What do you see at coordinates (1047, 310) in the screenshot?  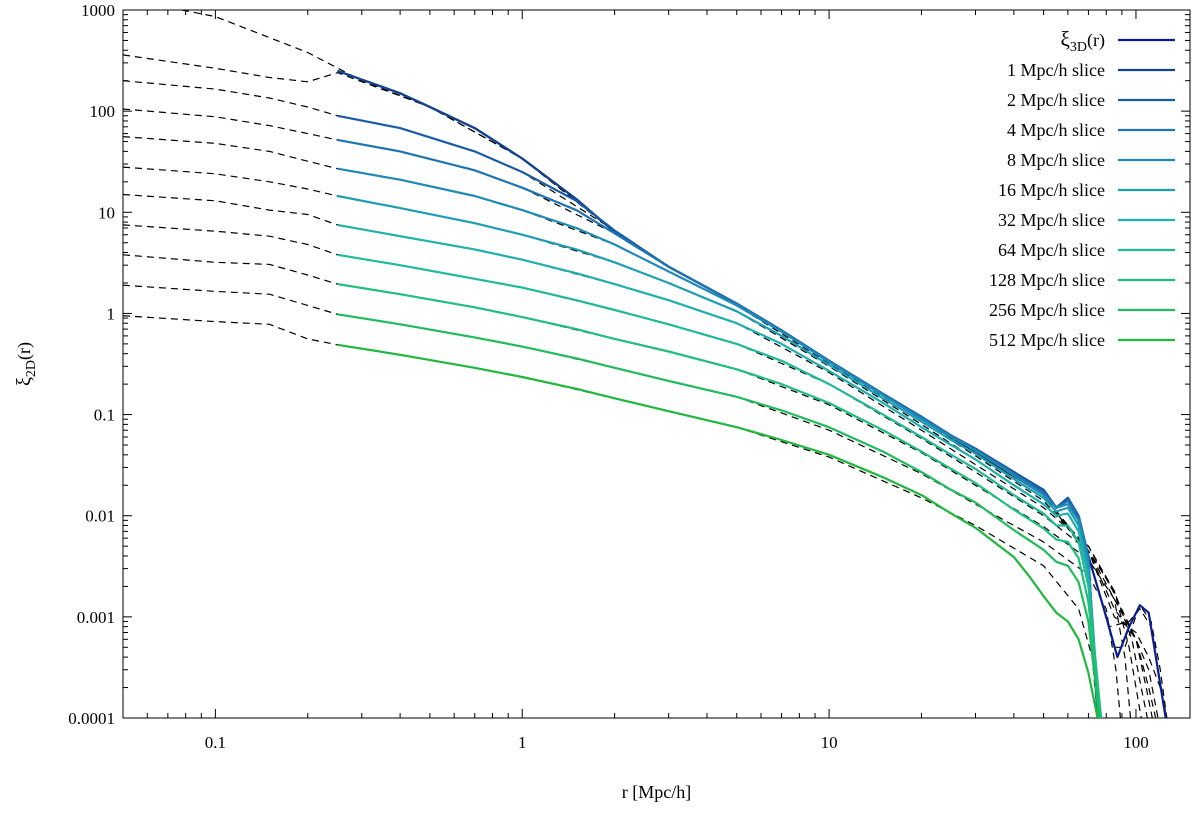 I see `legend-label: 256 Mpc/h slice` at bounding box center [1047, 310].